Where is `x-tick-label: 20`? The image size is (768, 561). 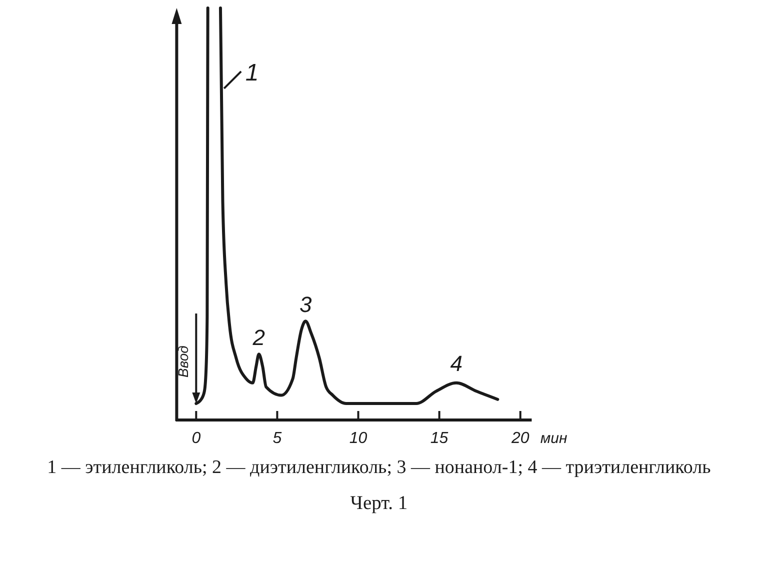 x-tick-label: 20 is located at coordinates (520, 438).